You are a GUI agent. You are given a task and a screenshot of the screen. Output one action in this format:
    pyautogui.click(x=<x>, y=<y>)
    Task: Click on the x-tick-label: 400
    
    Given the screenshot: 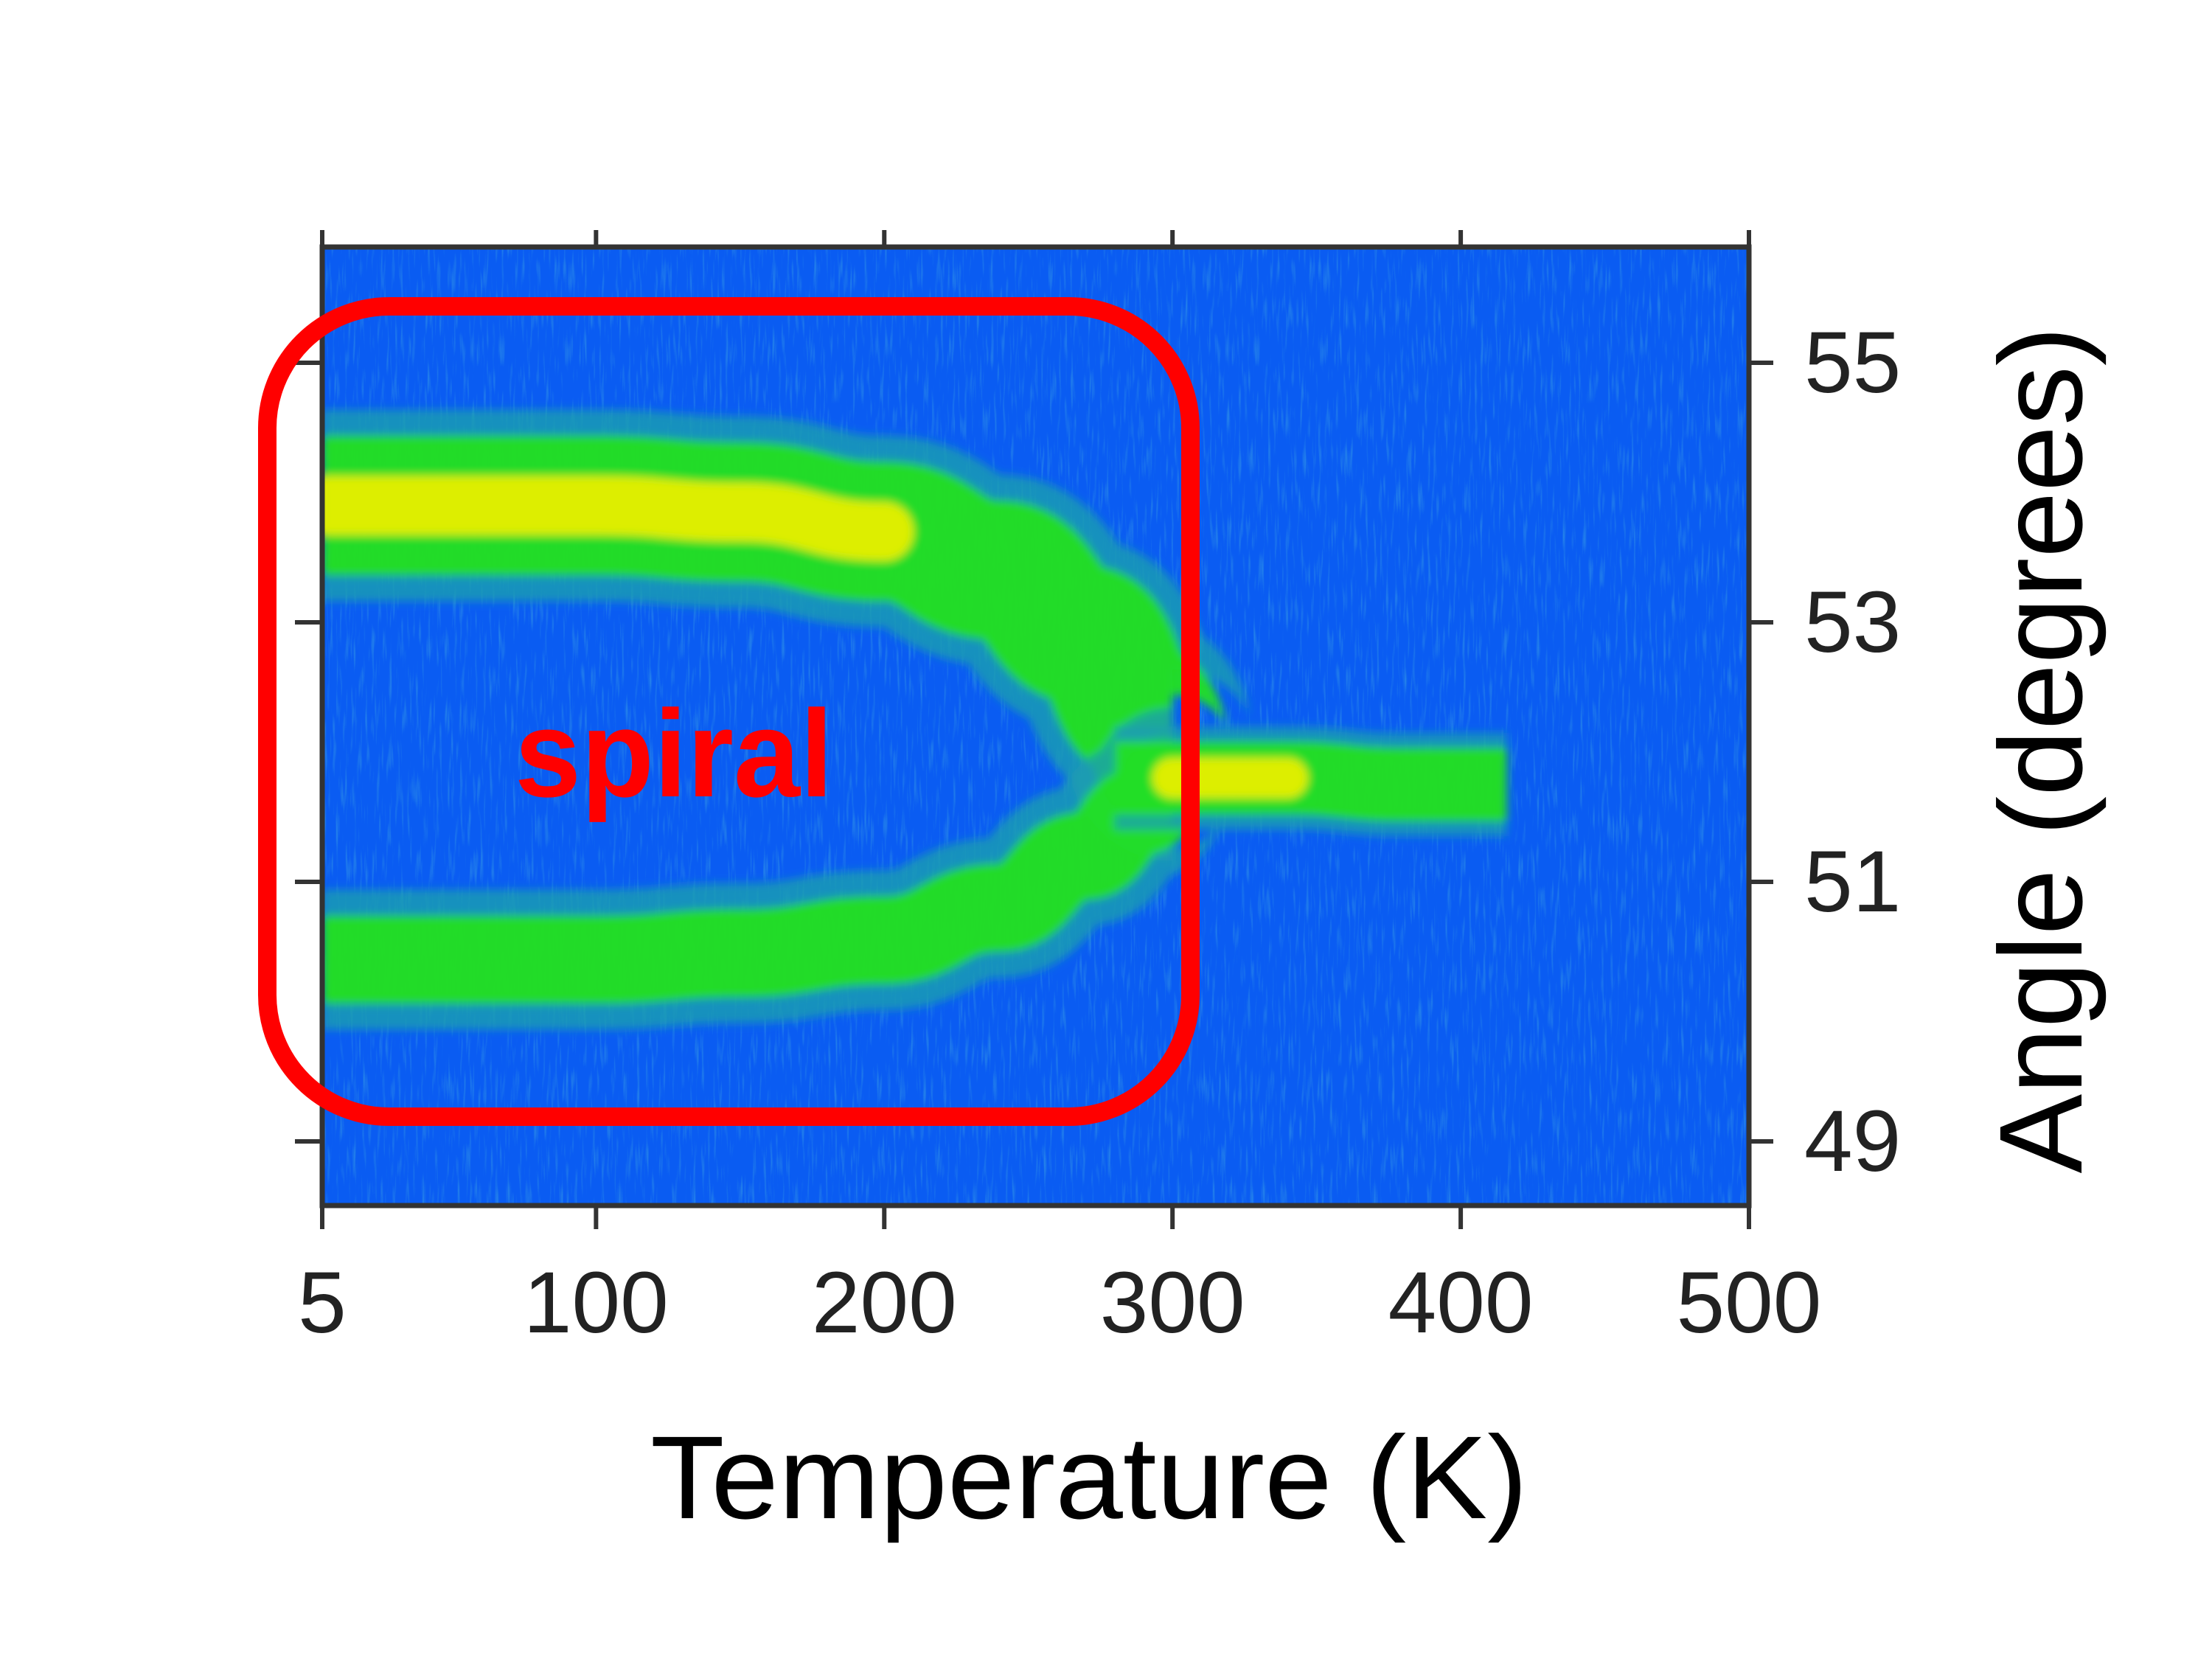 What is the action you would take?
    pyautogui.click(x=1461, y=1303)
    